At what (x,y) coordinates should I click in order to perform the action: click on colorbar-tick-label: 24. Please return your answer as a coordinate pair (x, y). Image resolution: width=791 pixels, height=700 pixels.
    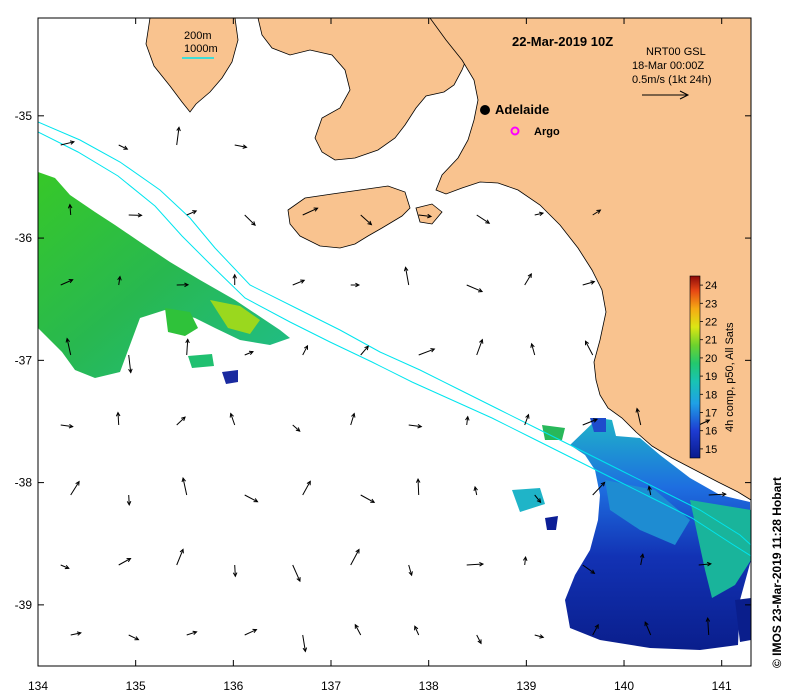
    Looking at the image, I should click on (711, 286).